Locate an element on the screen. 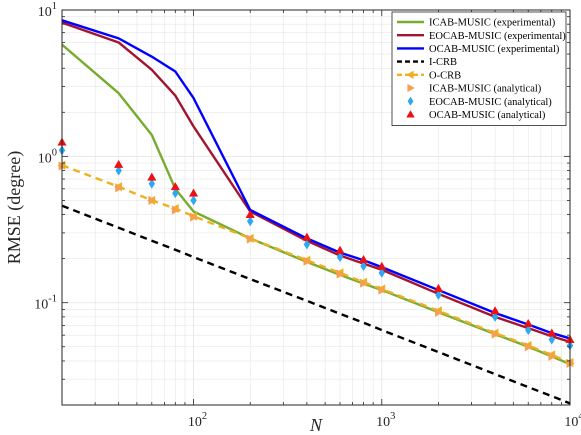  legend-item: OCAB-MUSIC (experimental) is located at coordinates (478, 49).